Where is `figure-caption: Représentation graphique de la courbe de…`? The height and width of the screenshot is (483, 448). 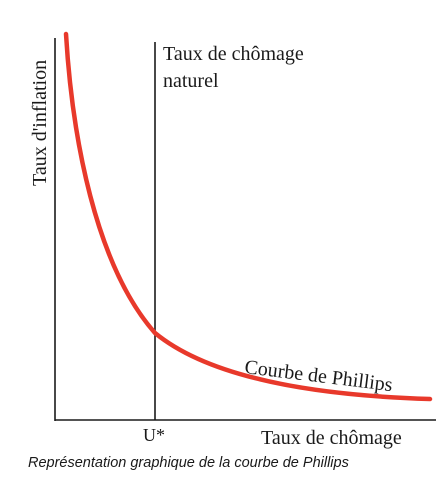 figure-caption: Représentation graphique de la courbe de… is located at coordinates (188, 463).